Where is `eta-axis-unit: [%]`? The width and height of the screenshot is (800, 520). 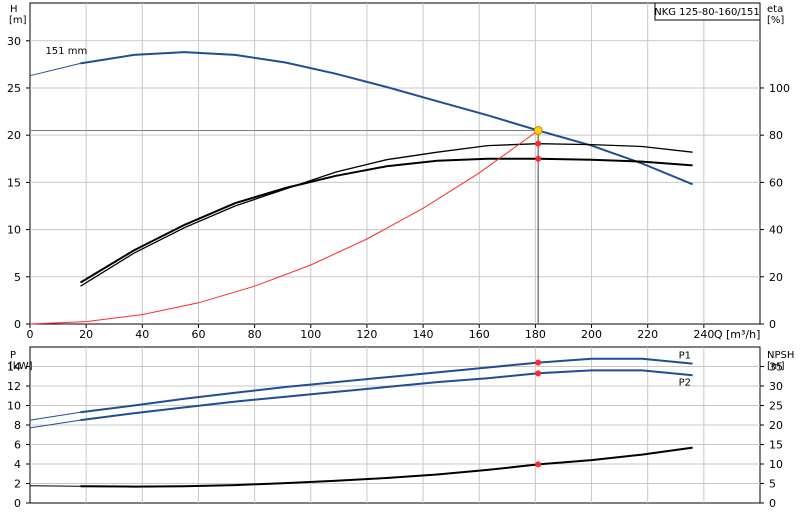 eta-axis-unit: [%] is located at coordinates (775, 20).